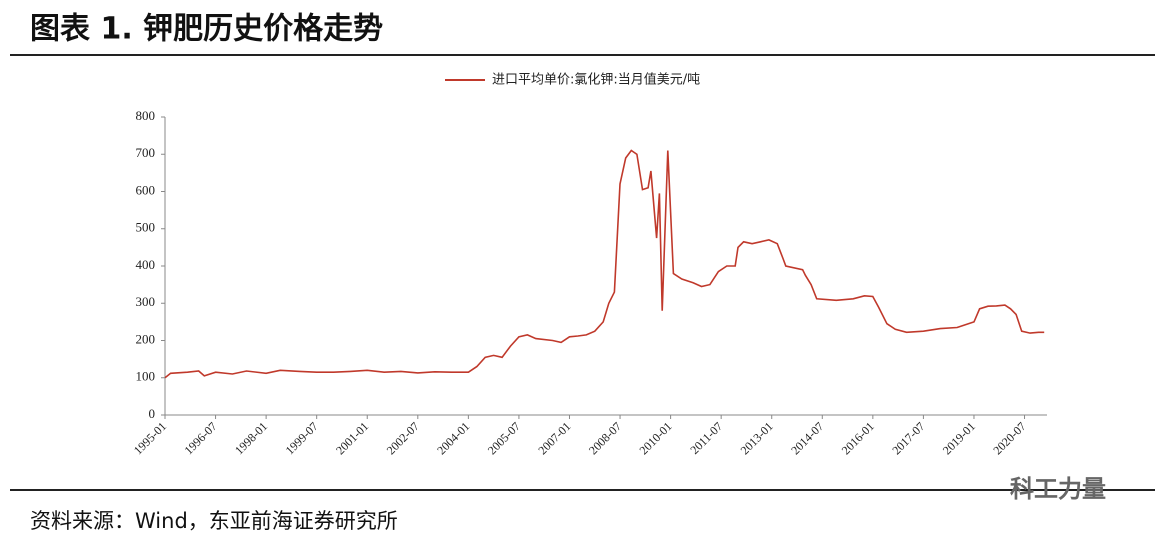  What do you see at coordinates (403, 438) in the screenshot?
I see `x-tick-label: 2002-07` at bounding box center [403, 438].